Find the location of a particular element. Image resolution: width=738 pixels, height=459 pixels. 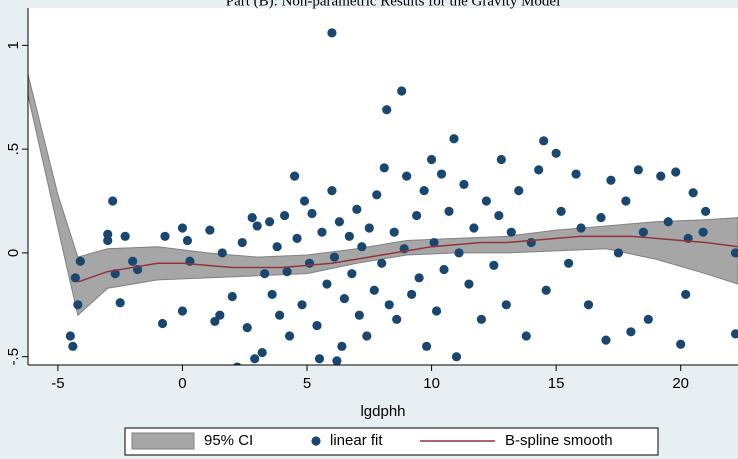

y-tick-label: -.5 is located at coordinates (13, 357).